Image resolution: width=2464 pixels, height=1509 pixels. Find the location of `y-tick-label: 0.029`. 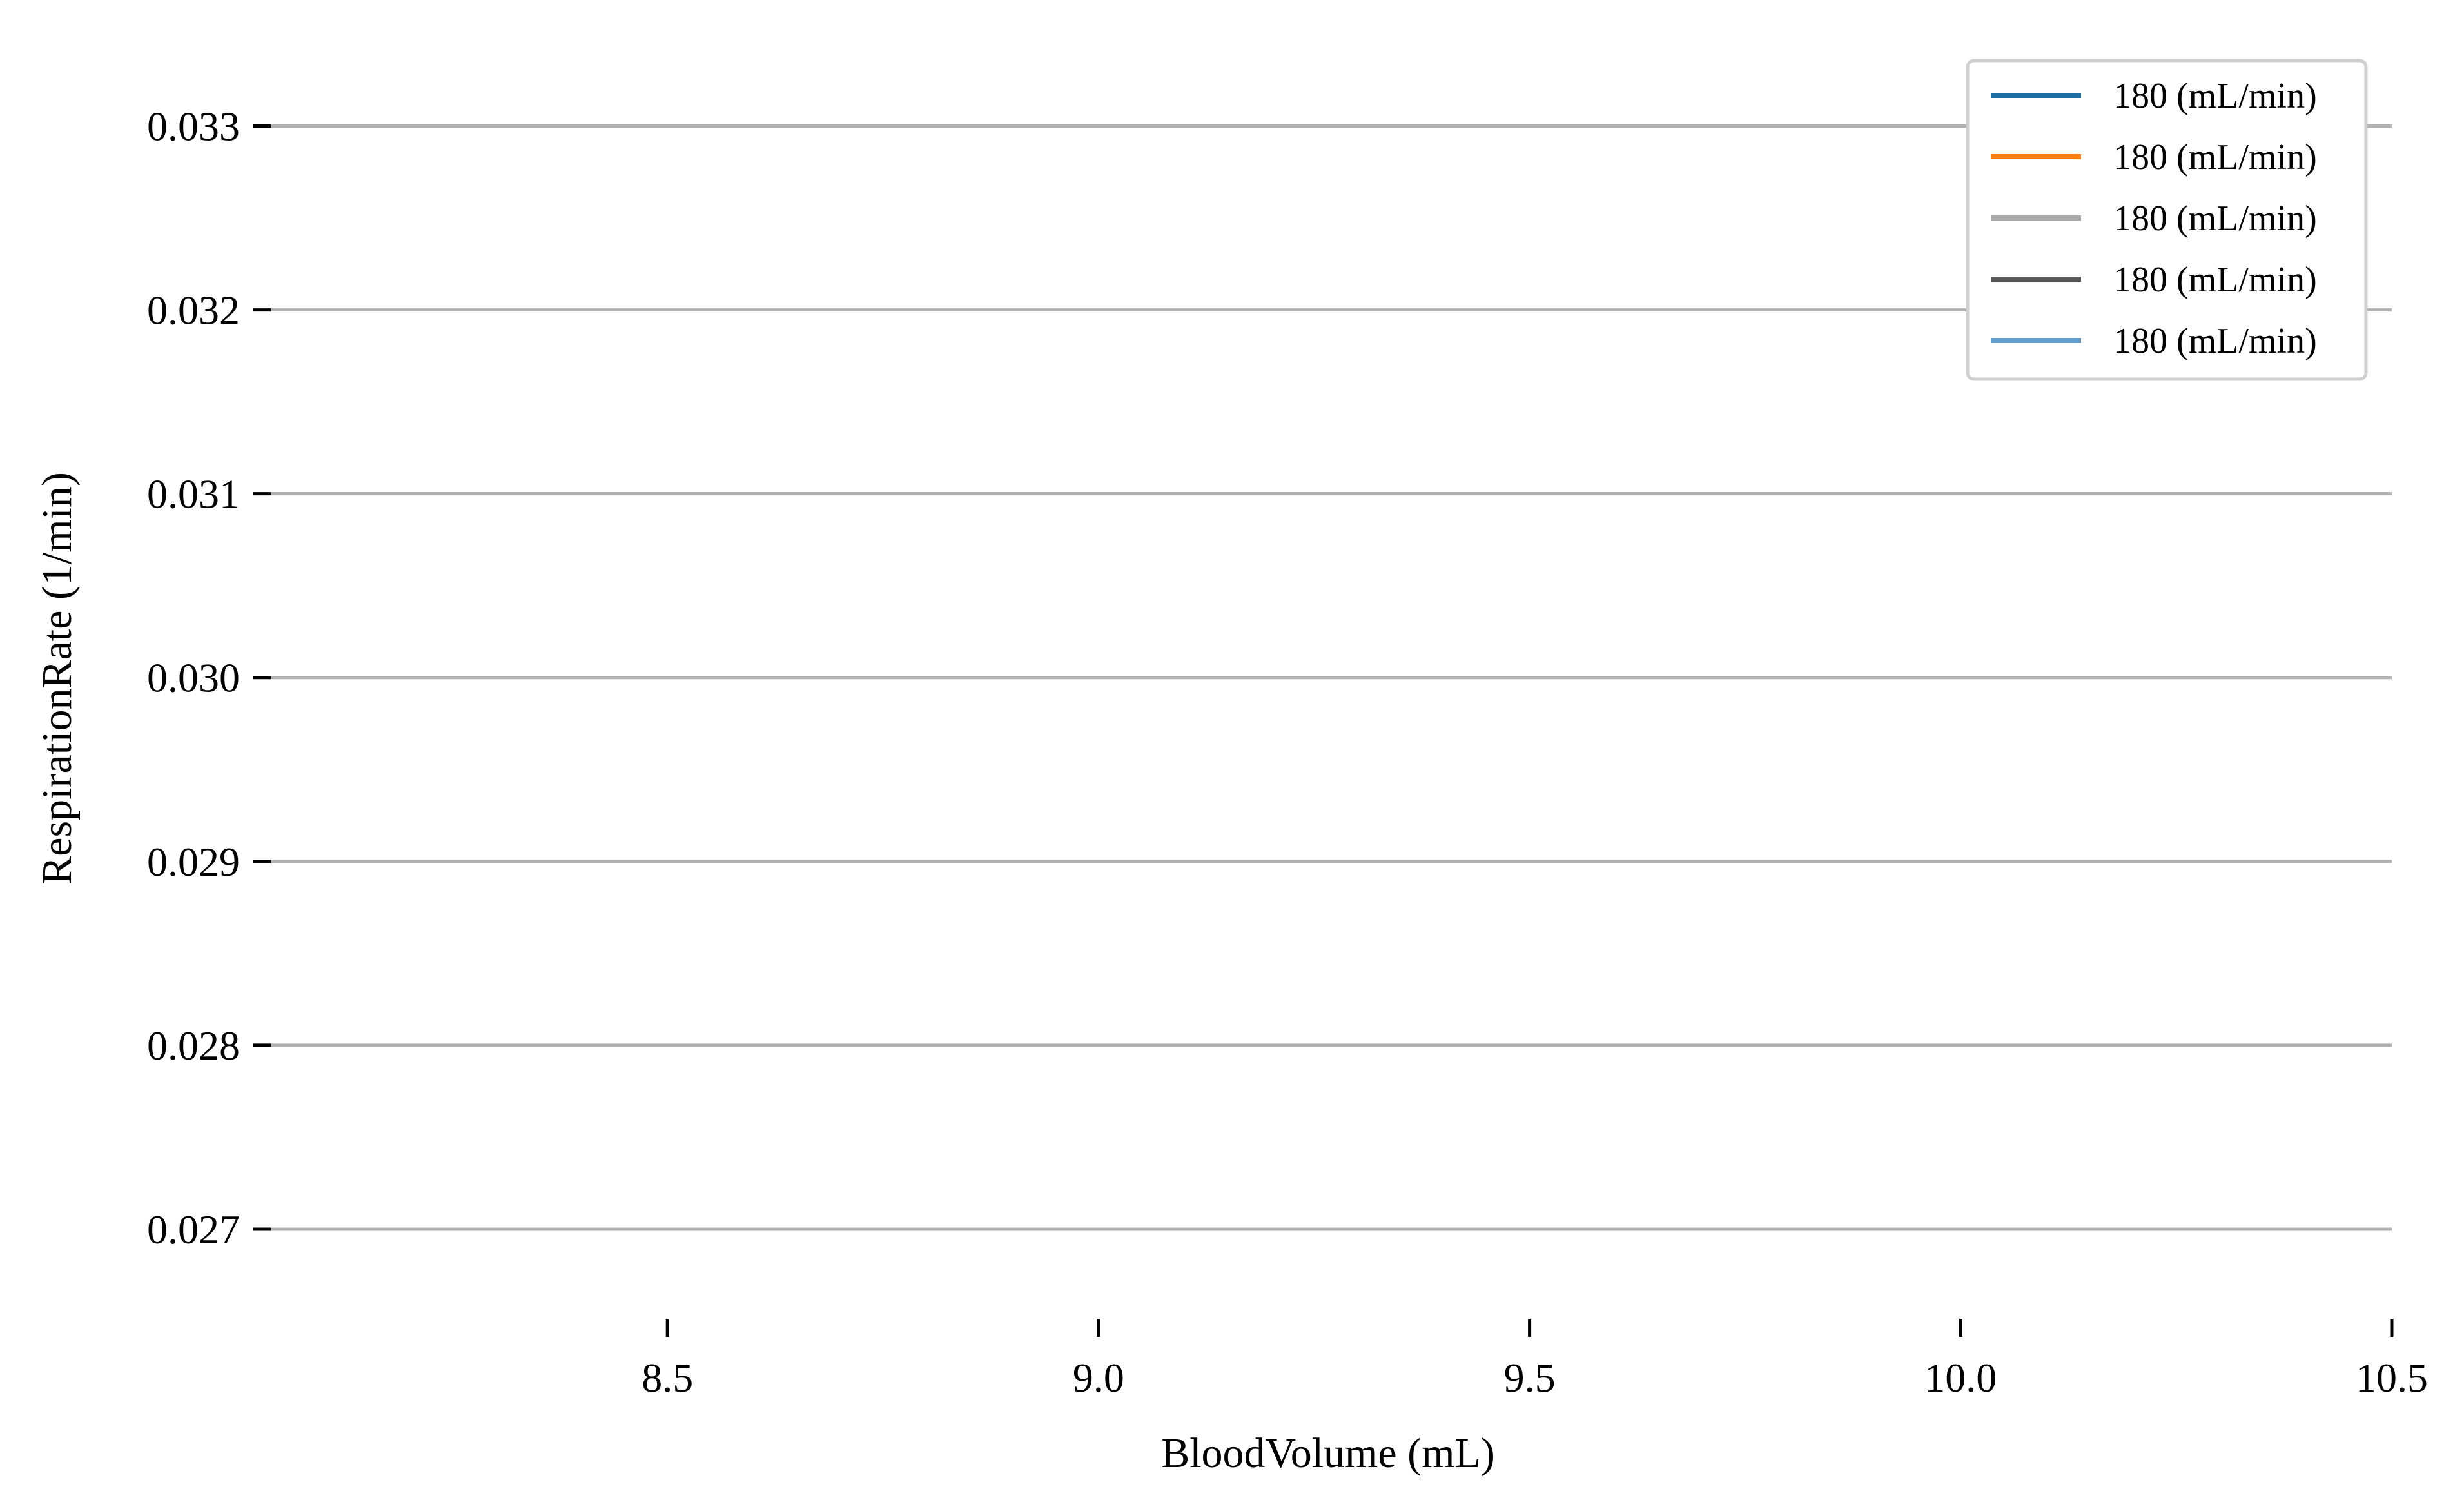

y-tick-label: 0.029 is located at coordinates (193, 862).